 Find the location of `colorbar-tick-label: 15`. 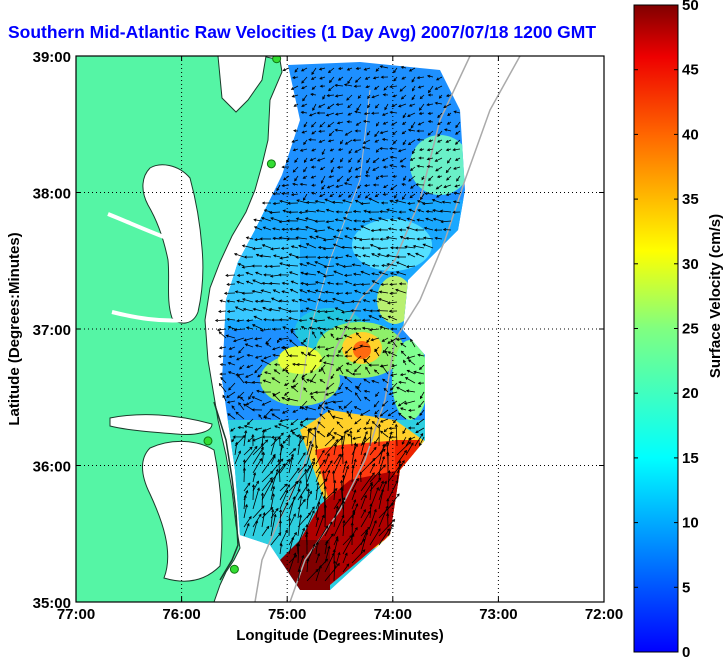

colorbar-tick-label: 15 is located at coordinates (690, 458).